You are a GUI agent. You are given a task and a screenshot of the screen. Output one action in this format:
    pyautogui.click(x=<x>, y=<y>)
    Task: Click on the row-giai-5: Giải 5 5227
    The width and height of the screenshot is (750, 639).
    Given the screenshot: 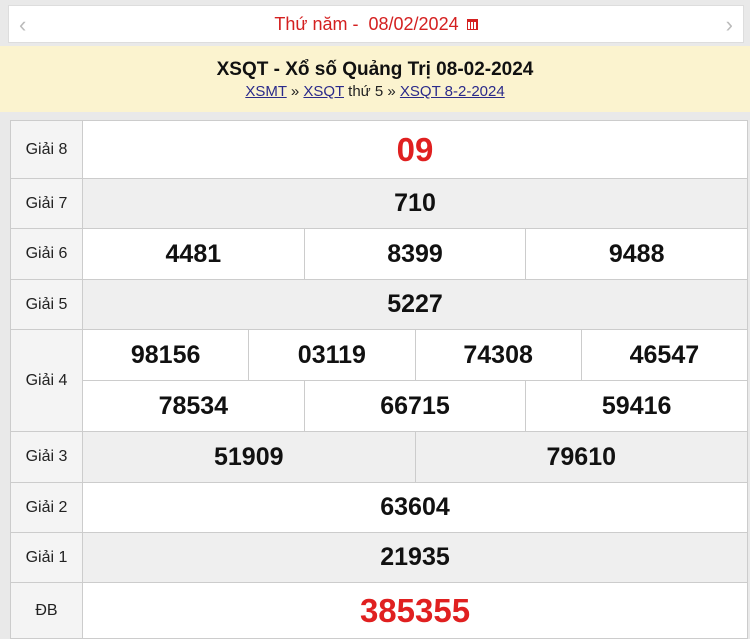 What is the action you would take?
    pyautogui.click(x=379, y=304)
    